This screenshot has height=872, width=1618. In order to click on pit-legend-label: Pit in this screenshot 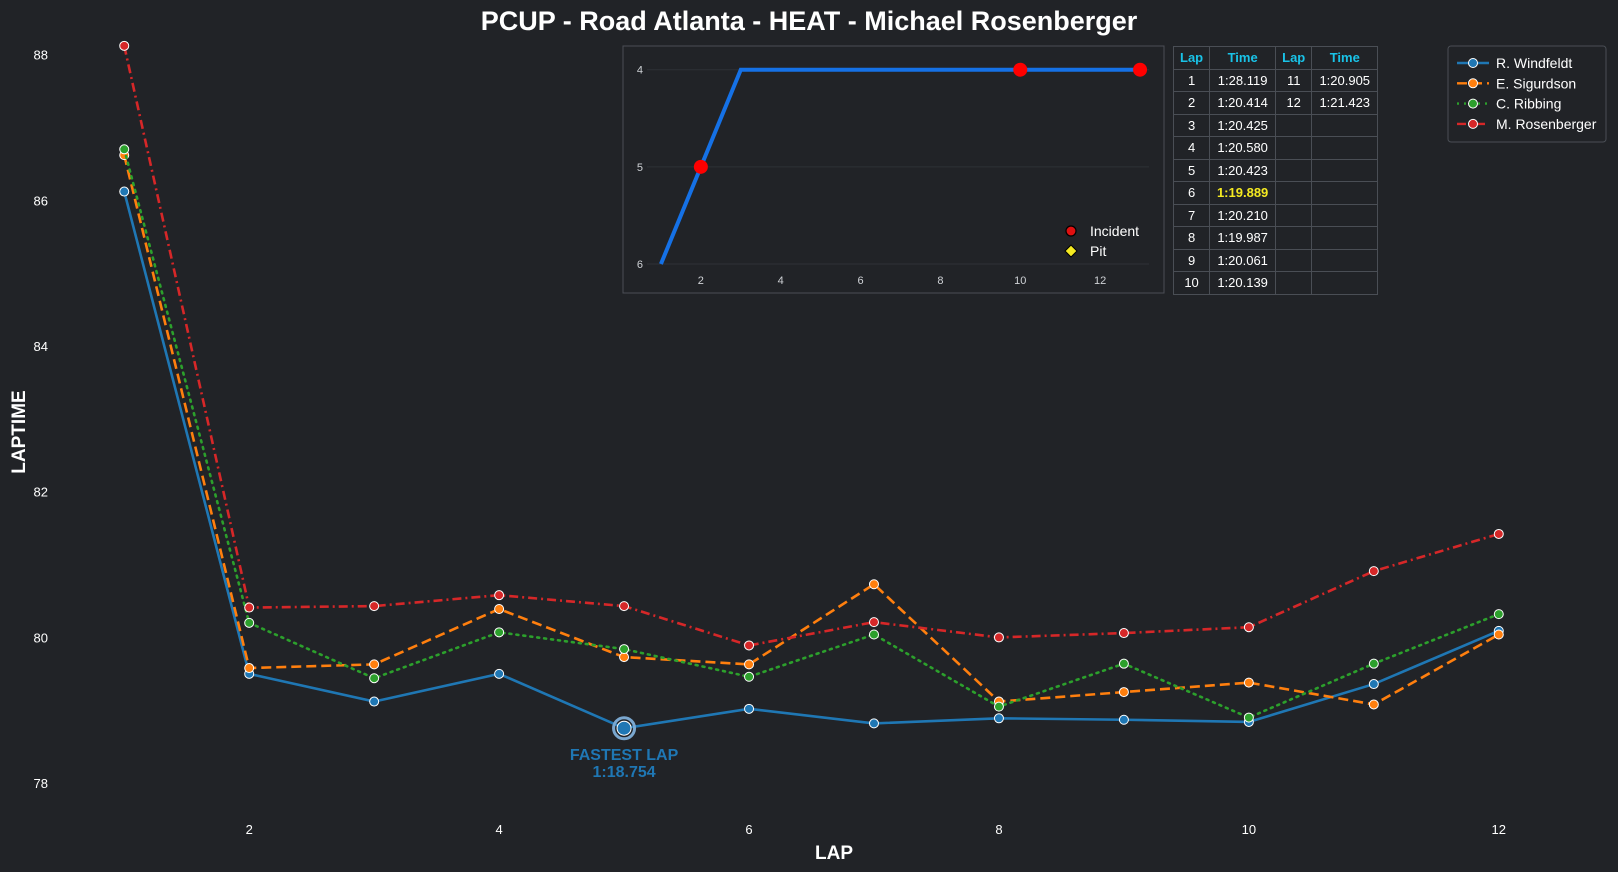, I will do `click(1098, 251)`.